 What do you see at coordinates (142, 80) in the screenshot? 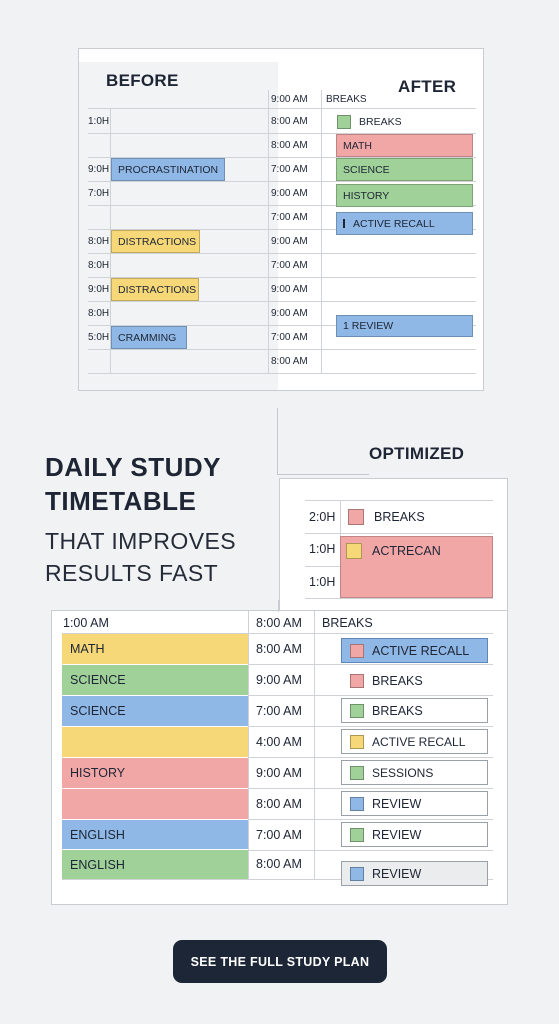
I see `before-heading: BEFORE` at bounding box center [142, 80].